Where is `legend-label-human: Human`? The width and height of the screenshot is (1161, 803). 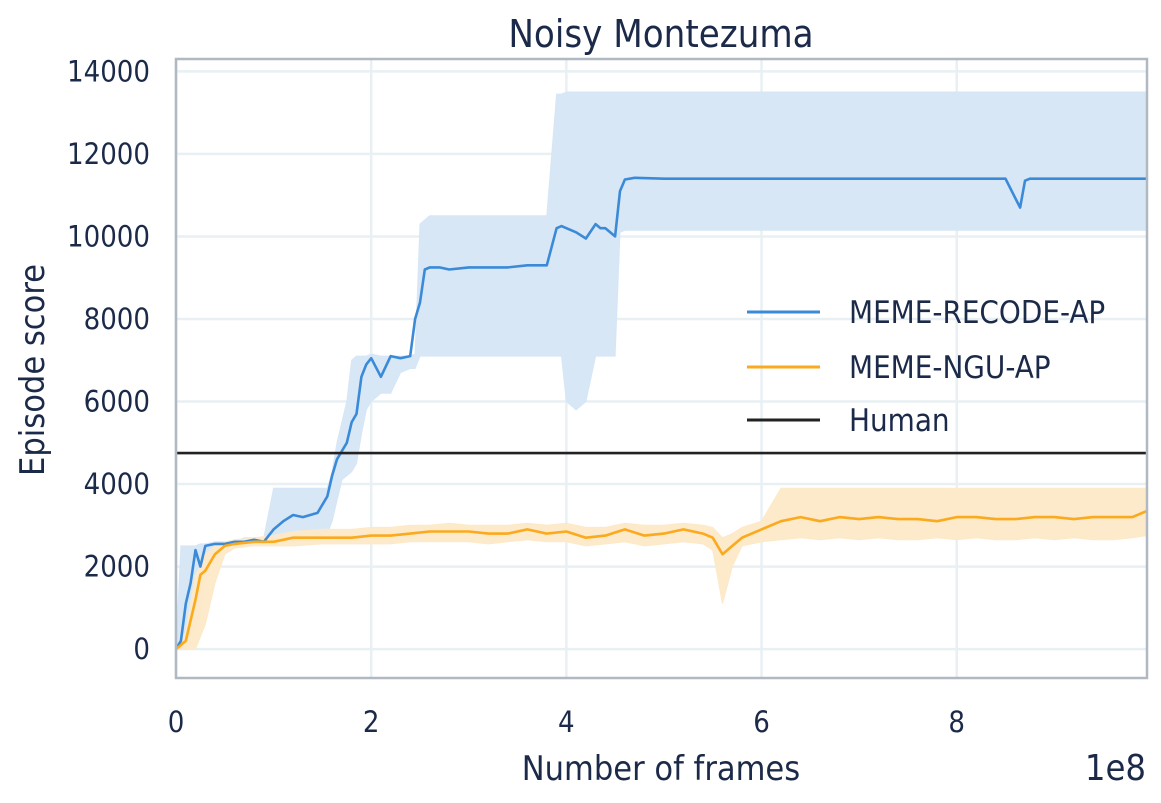 legend-label-human: Human is located at coordinates (899, 421).